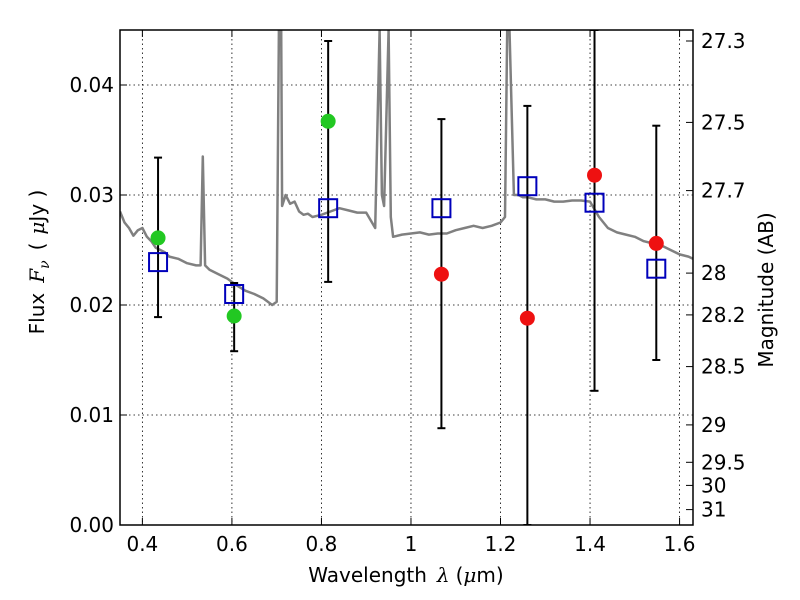  I want to click on x-tick-label: 1.4, so click(590, 544).